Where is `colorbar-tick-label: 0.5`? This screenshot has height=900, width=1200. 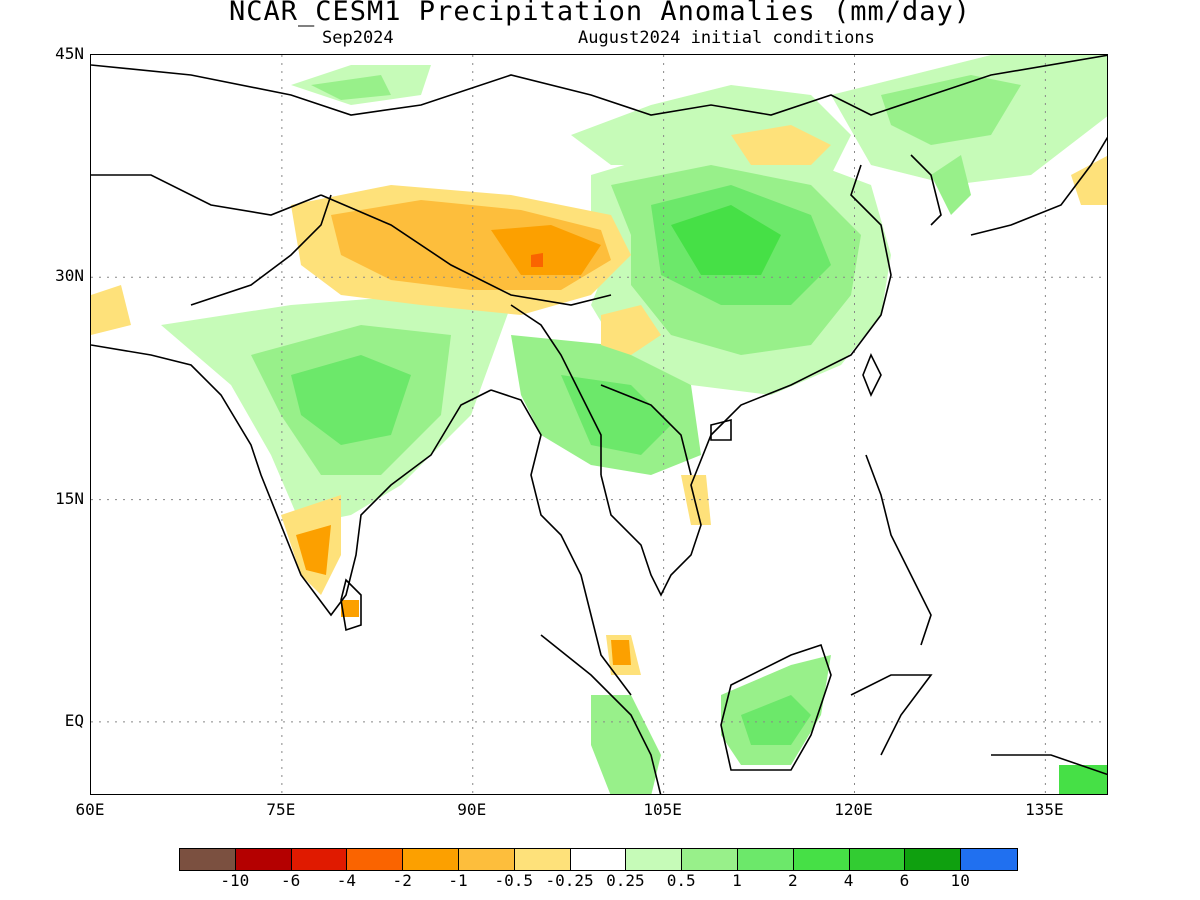
colorbar-tick-label: 0.5 is located at coordinates (681, 880).